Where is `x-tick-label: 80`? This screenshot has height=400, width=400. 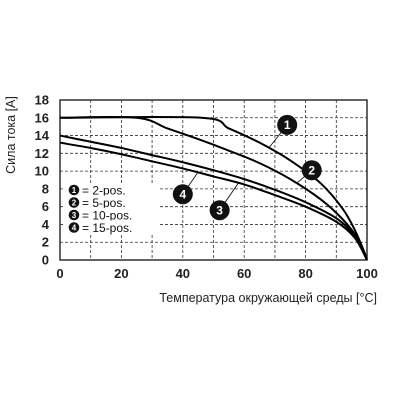 x-tick-label: 80 is located at coordinates (305, 273).